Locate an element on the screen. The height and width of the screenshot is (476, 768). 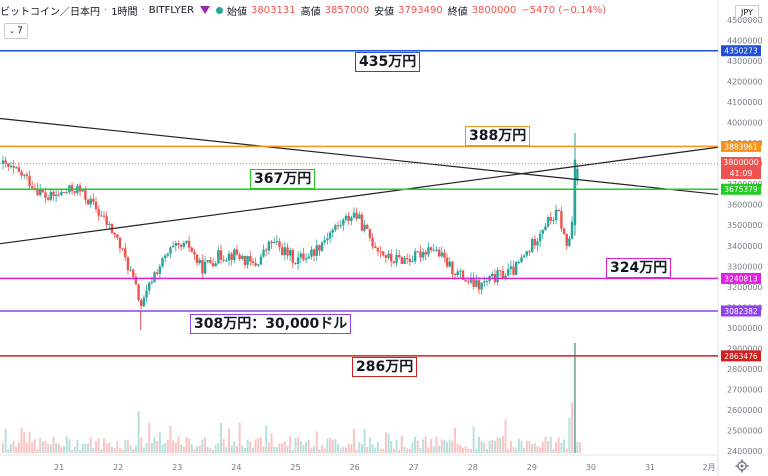
y-tick-label: 3400000 is located at coordinates (745, 246).